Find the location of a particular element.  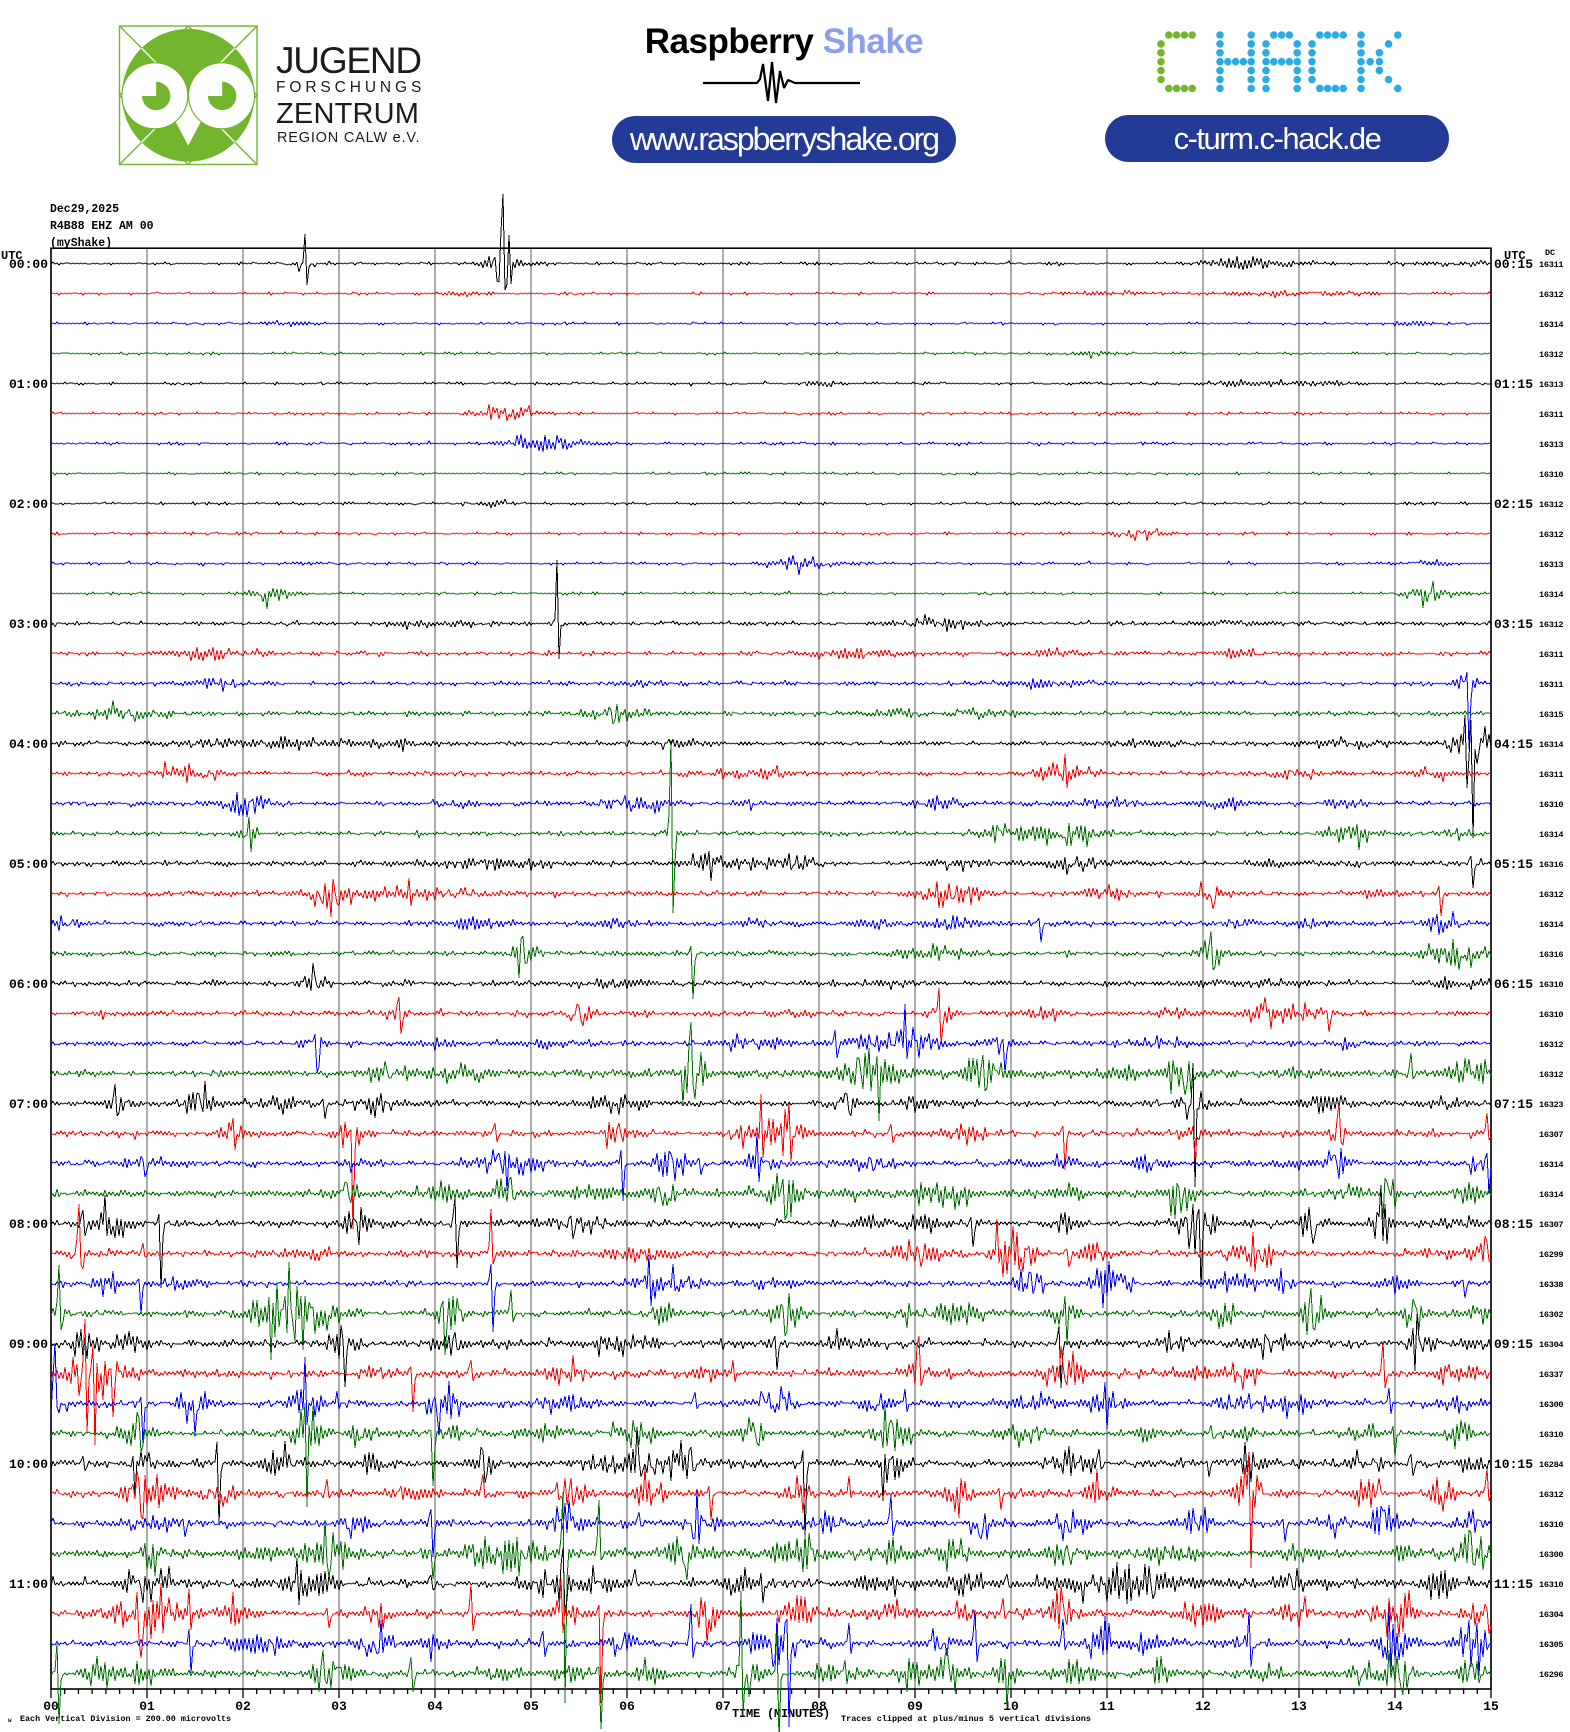

svg-text: TIME (MINUTES) is located at coordinates (781, 1714).